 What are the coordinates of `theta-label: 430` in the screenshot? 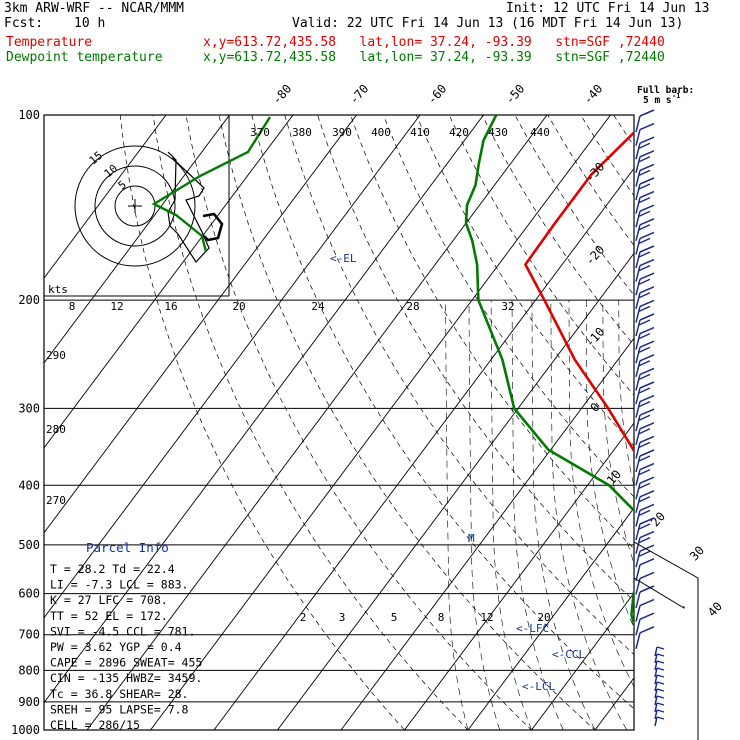 It's located at (498, 132).